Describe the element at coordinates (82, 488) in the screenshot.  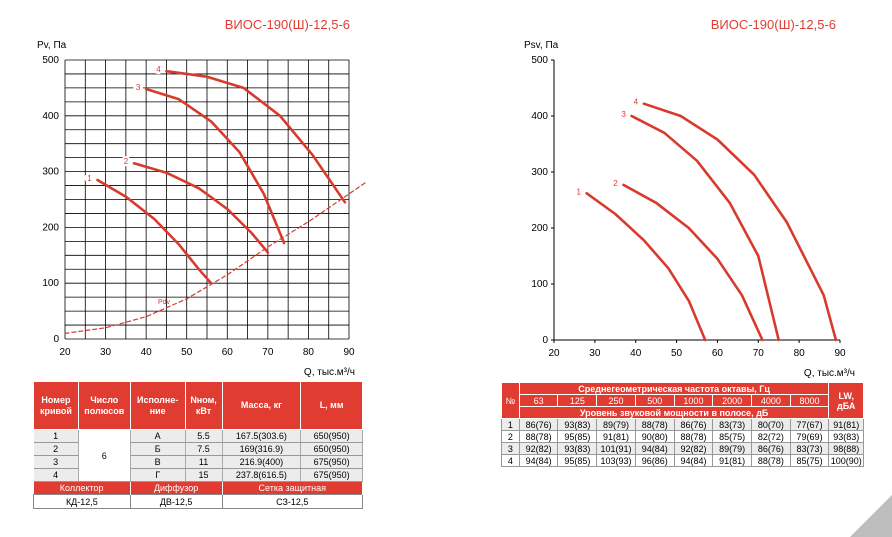
I see `header-collector: Коллектор` at that location.